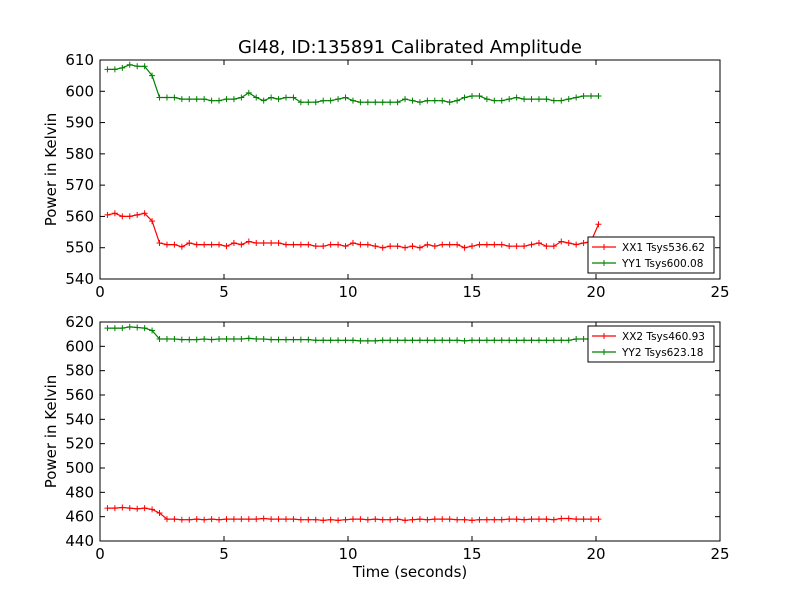 The image size is (800, 600). What do you see at coordinates (79, 346) in the screenshot?
I see `y-tick-label: 600` at bounding box center [79, 346].